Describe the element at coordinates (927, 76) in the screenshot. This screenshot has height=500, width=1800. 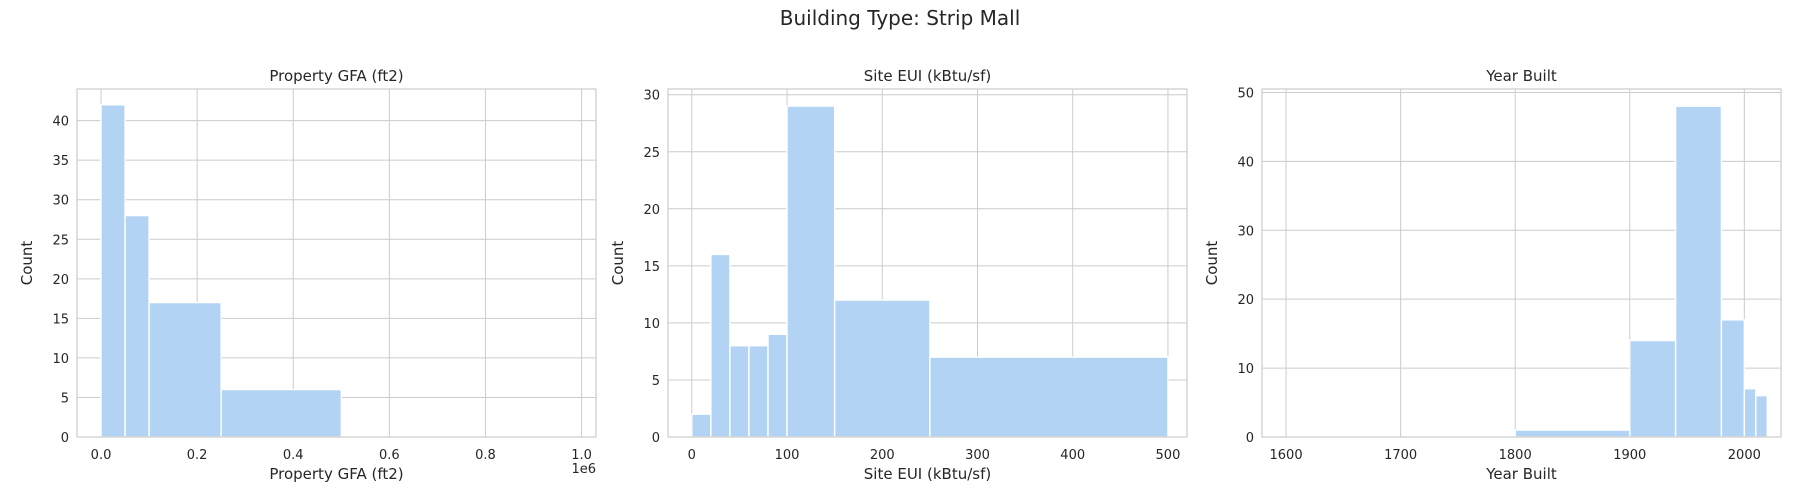
I see `subplot-title: Site EUI (kBtu/sf)` at that location.